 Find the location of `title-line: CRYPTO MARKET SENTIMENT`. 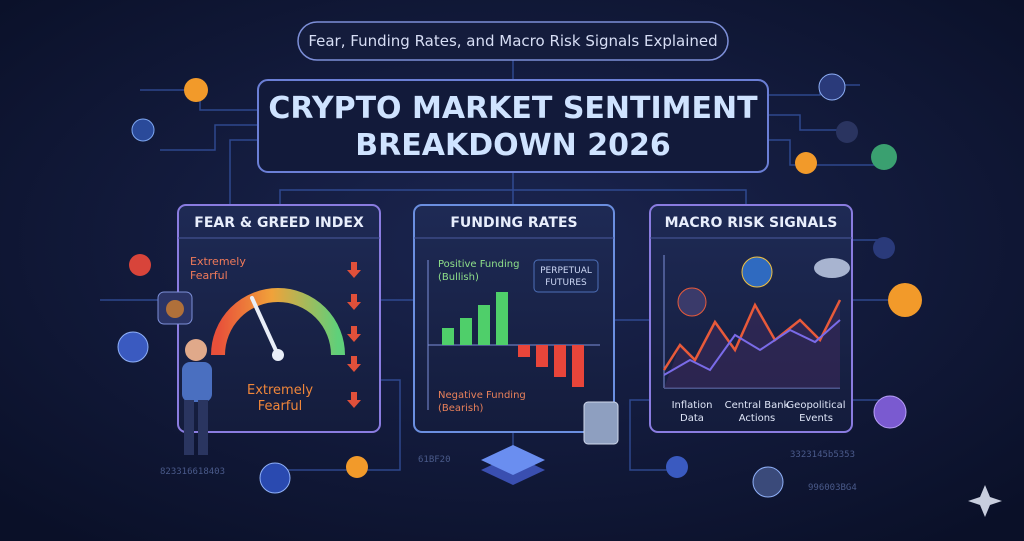

title-line: CRYPTO MARKET SENTIMENT is located at coordinates (513, 108).